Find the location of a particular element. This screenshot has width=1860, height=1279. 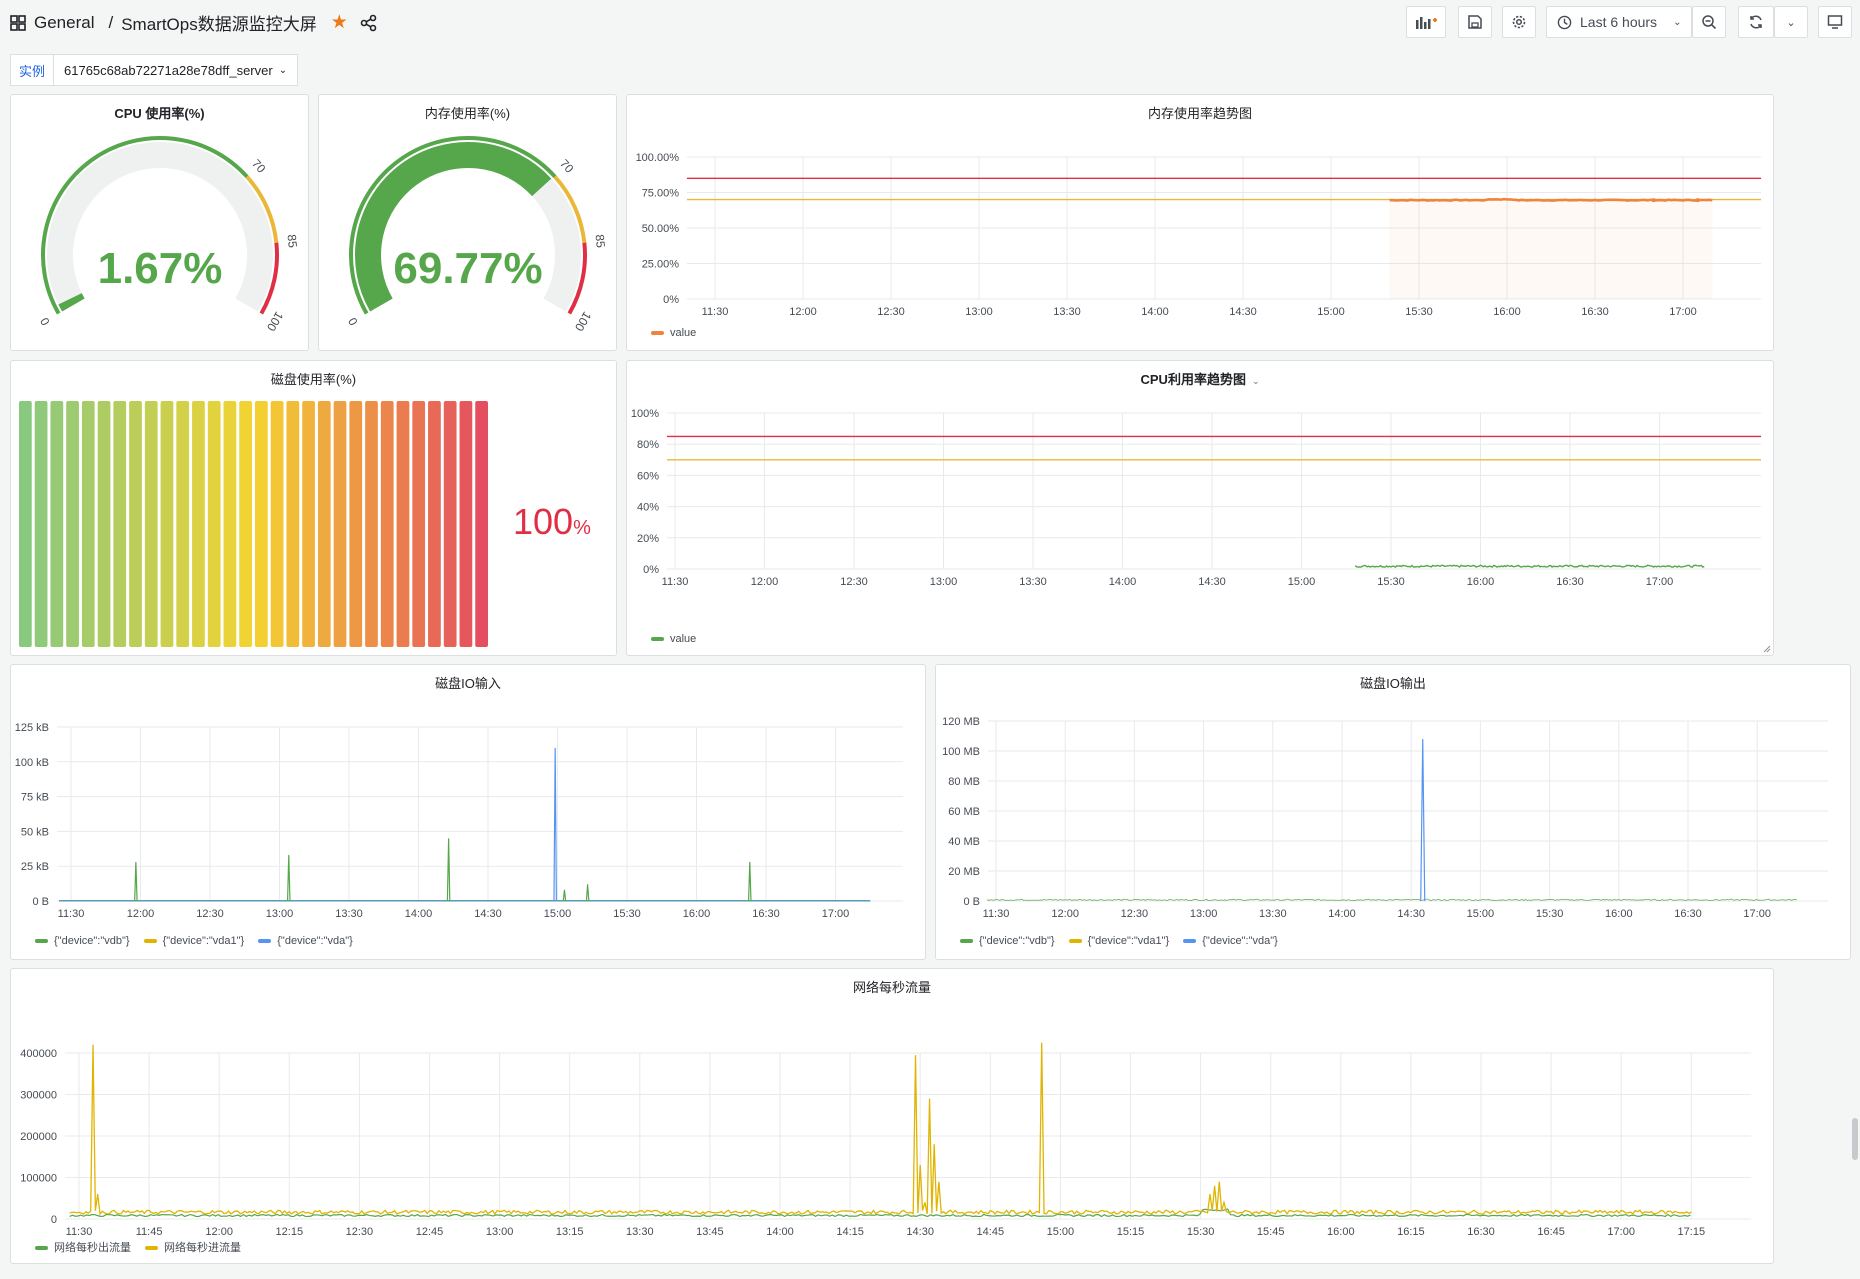

resize-handle-icon is located at coordinates (1767, 649).